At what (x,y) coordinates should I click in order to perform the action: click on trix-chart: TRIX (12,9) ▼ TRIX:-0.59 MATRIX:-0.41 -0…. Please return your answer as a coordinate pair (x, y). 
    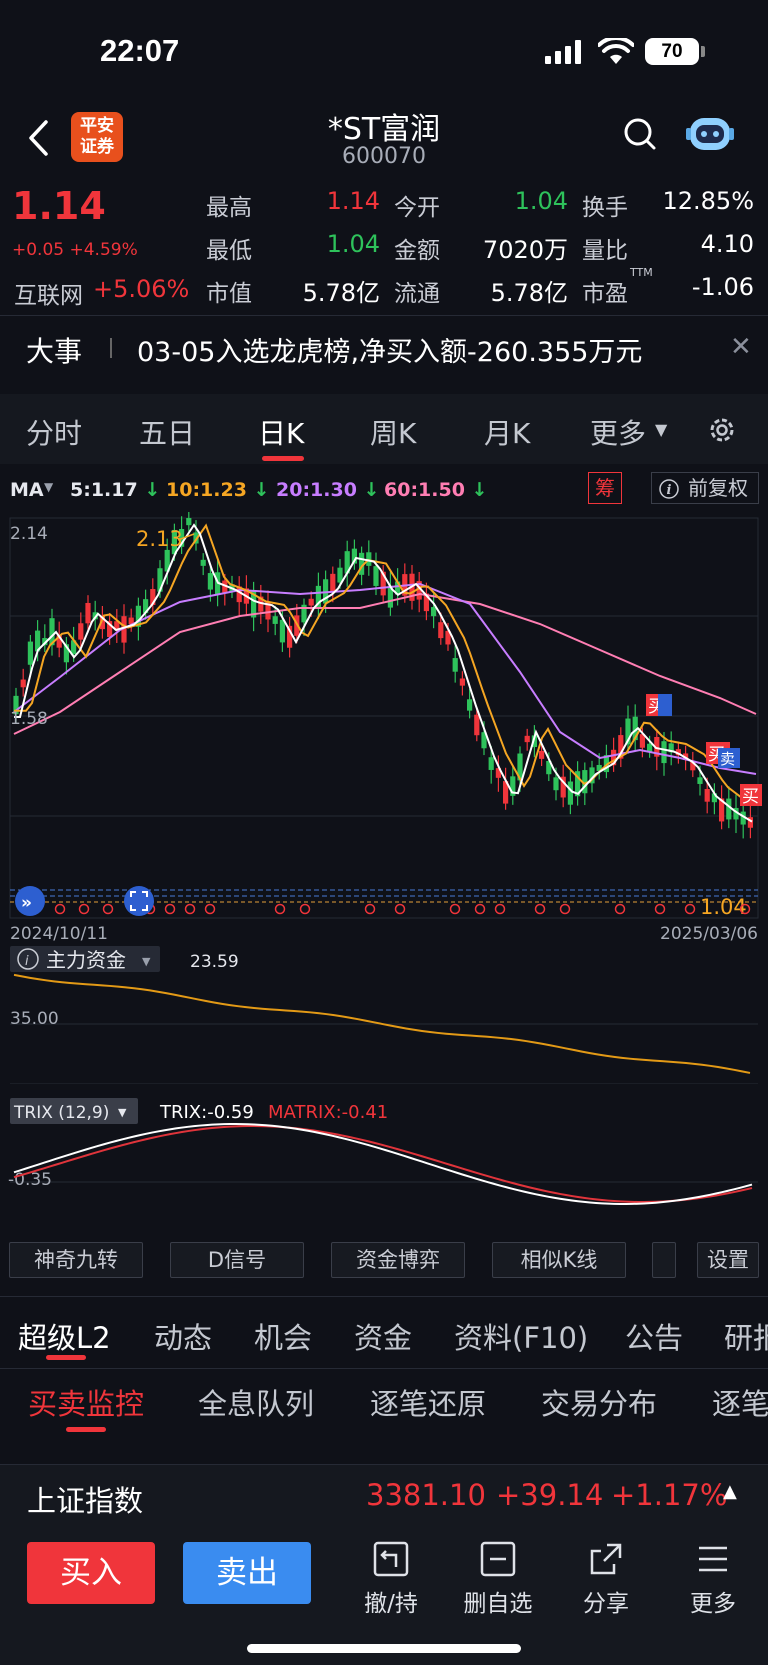
    Looking at the image, I should click on (384, 1164).